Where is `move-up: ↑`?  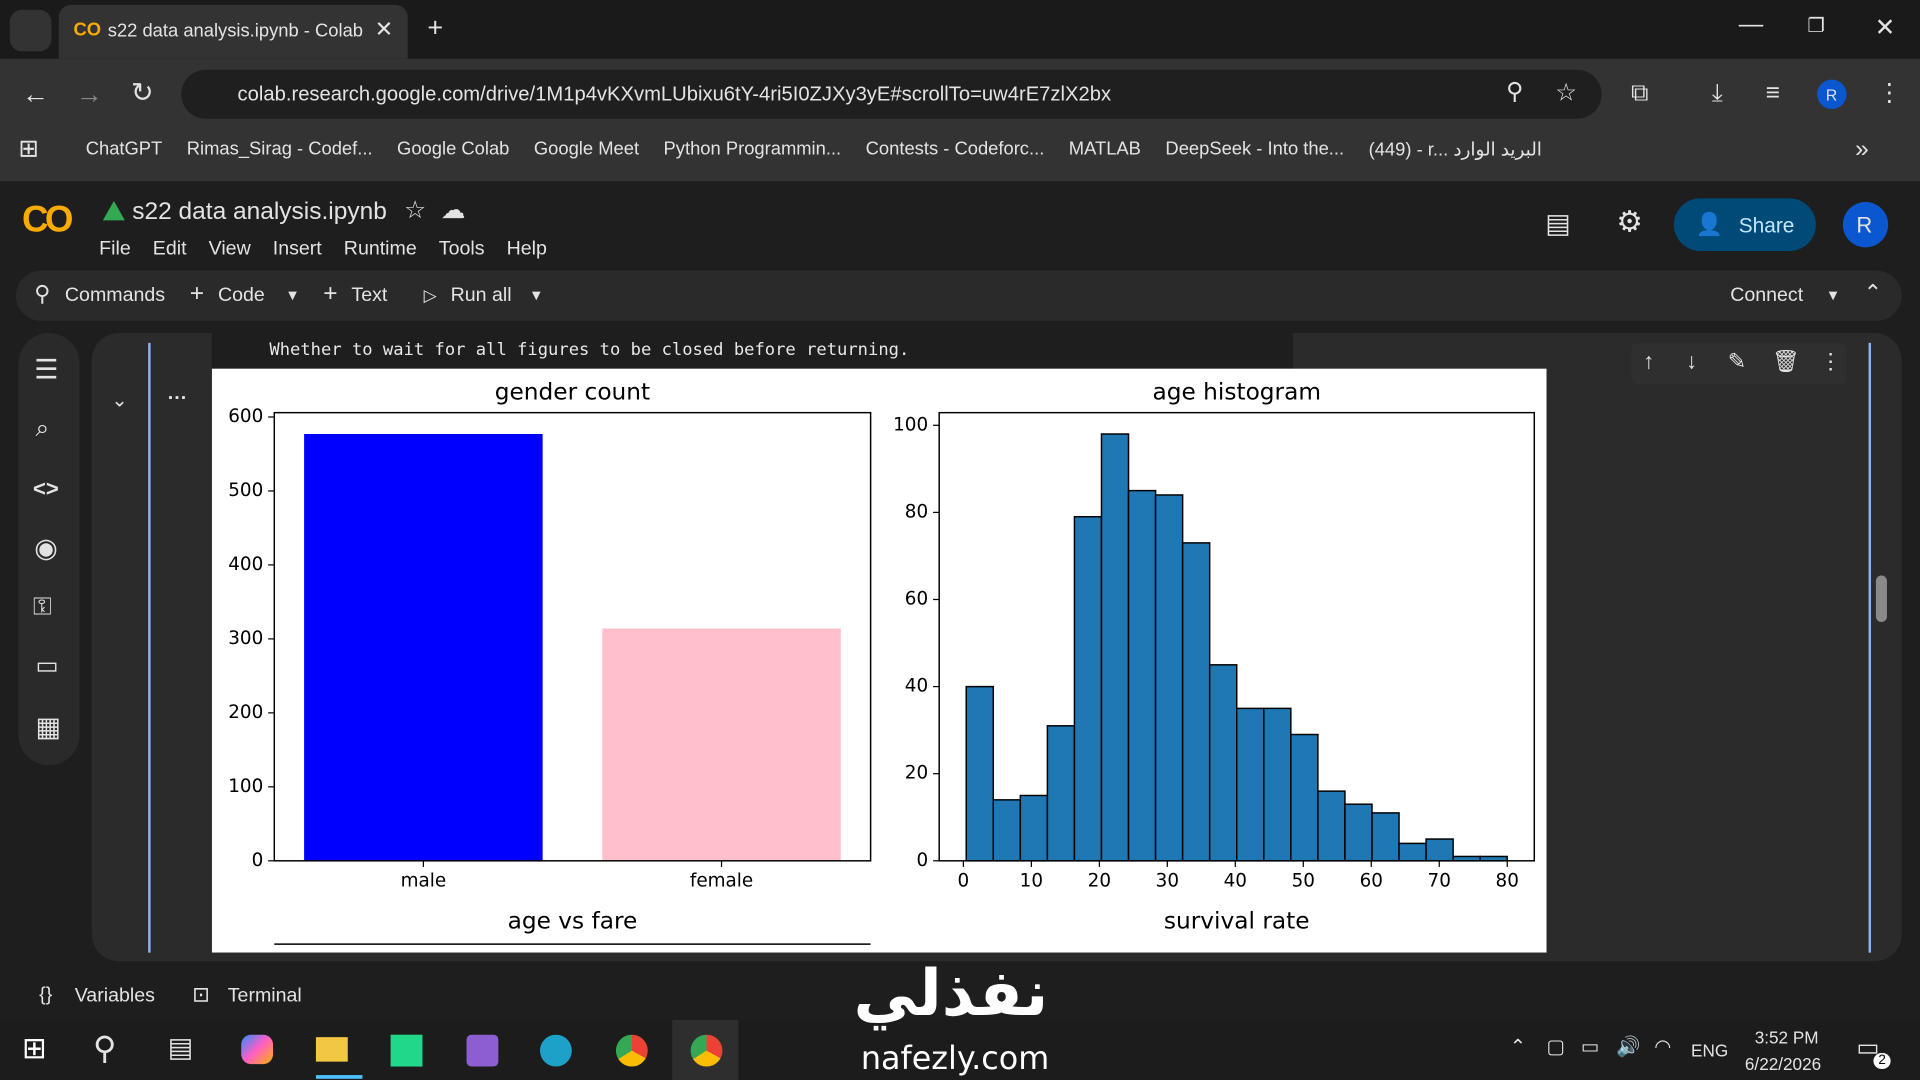 move-up: ↑ is located at coordinates (1649, 361).